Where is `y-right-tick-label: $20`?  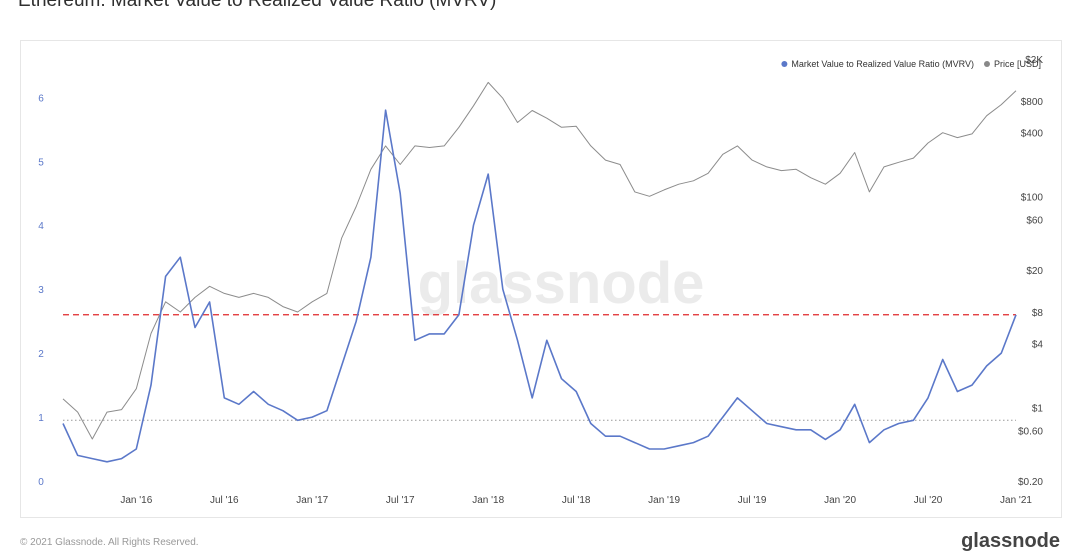 y-right-tick-label: $20 is located at coordinates (1034, 271).